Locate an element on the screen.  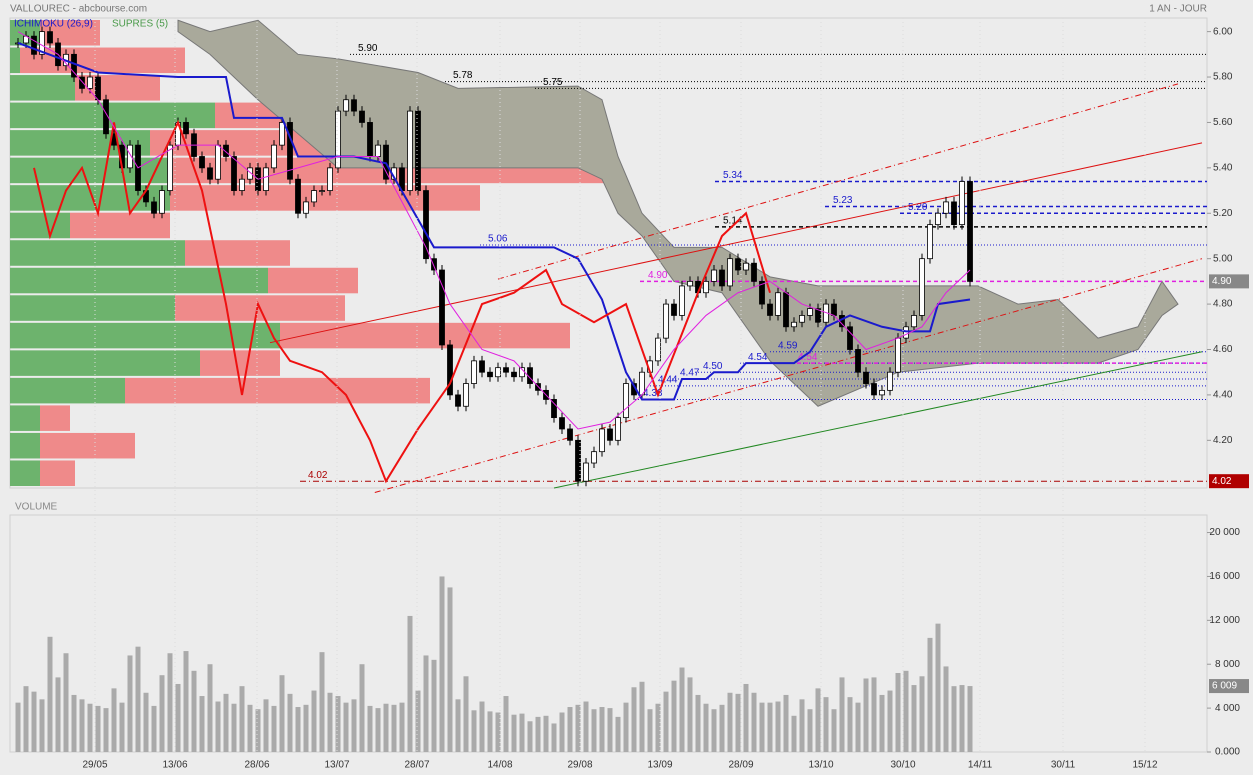
y-tick-label: 4.40 is located at coordinates (1223, 395).